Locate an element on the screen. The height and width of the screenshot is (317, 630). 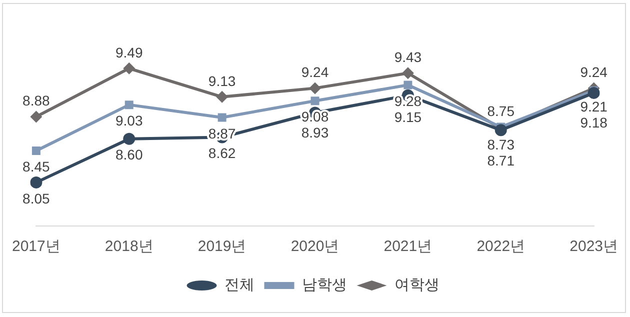
data-label: 9.49 is located at coordinates (129, 52).